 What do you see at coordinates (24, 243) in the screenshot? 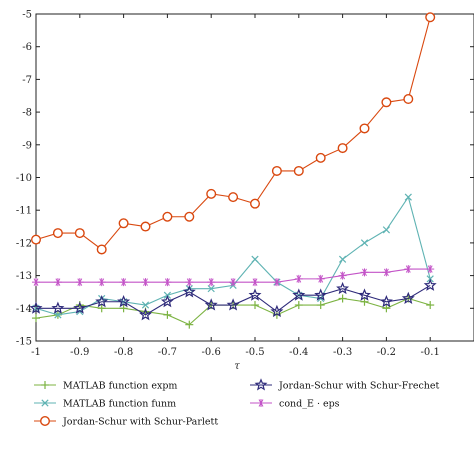
I see `y-tick-label: -12` at bounding box center [24, 243].